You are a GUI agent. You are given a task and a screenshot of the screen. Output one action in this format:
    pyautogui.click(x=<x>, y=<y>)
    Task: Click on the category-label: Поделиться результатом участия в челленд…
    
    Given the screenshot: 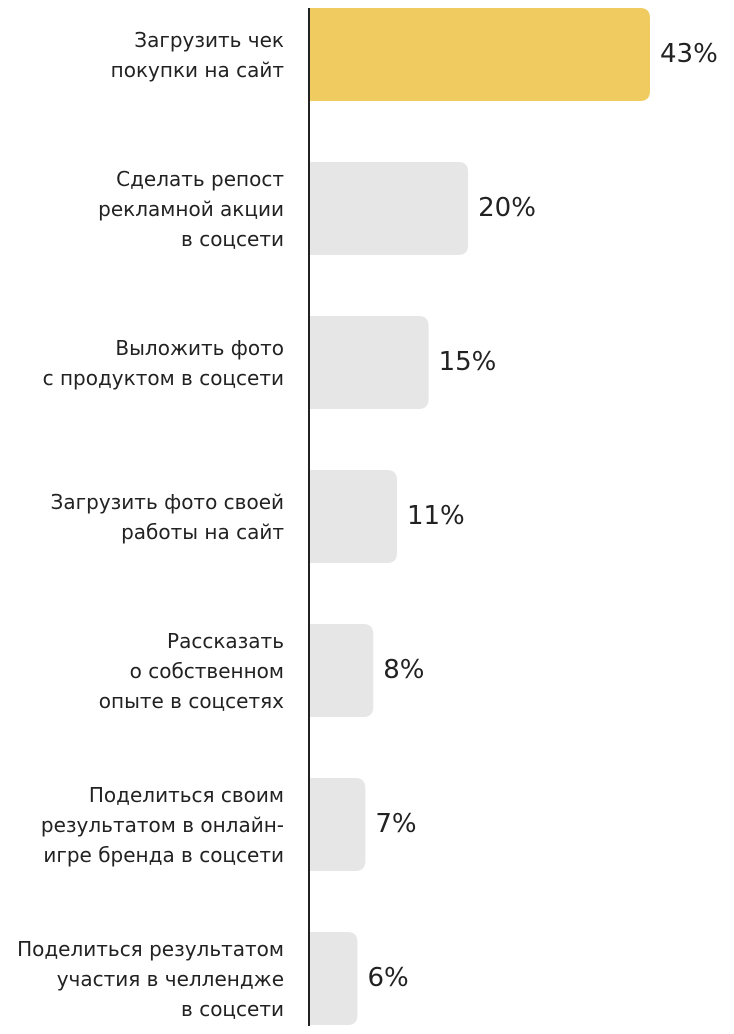 What is the action you would take?
    pyautogui.click(x=150, y=978)
    